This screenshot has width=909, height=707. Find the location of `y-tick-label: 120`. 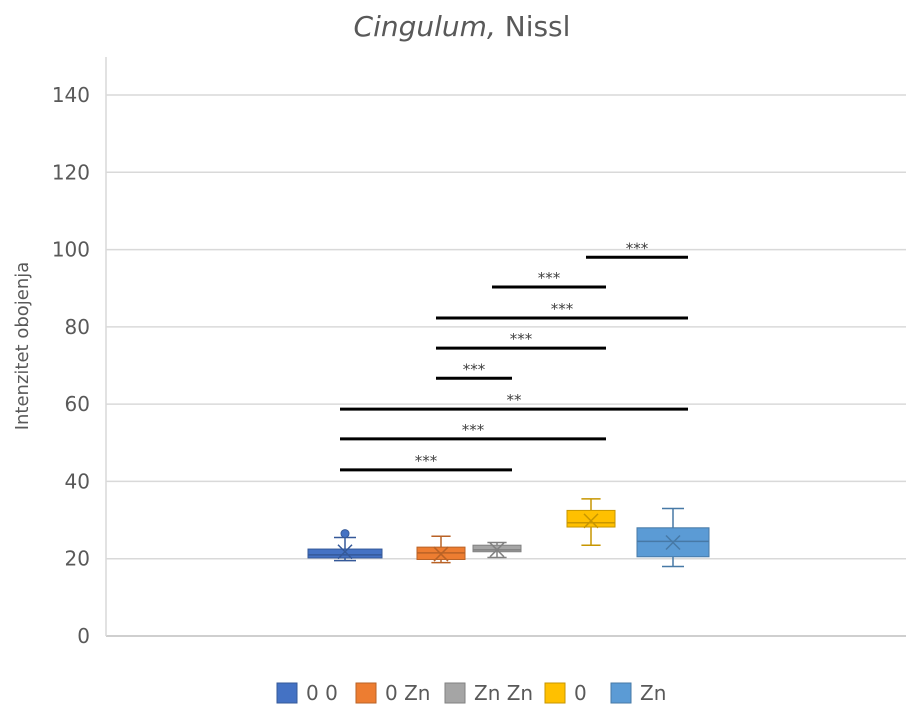

y-tick-label: 120 is located at coordinates (71, 172).